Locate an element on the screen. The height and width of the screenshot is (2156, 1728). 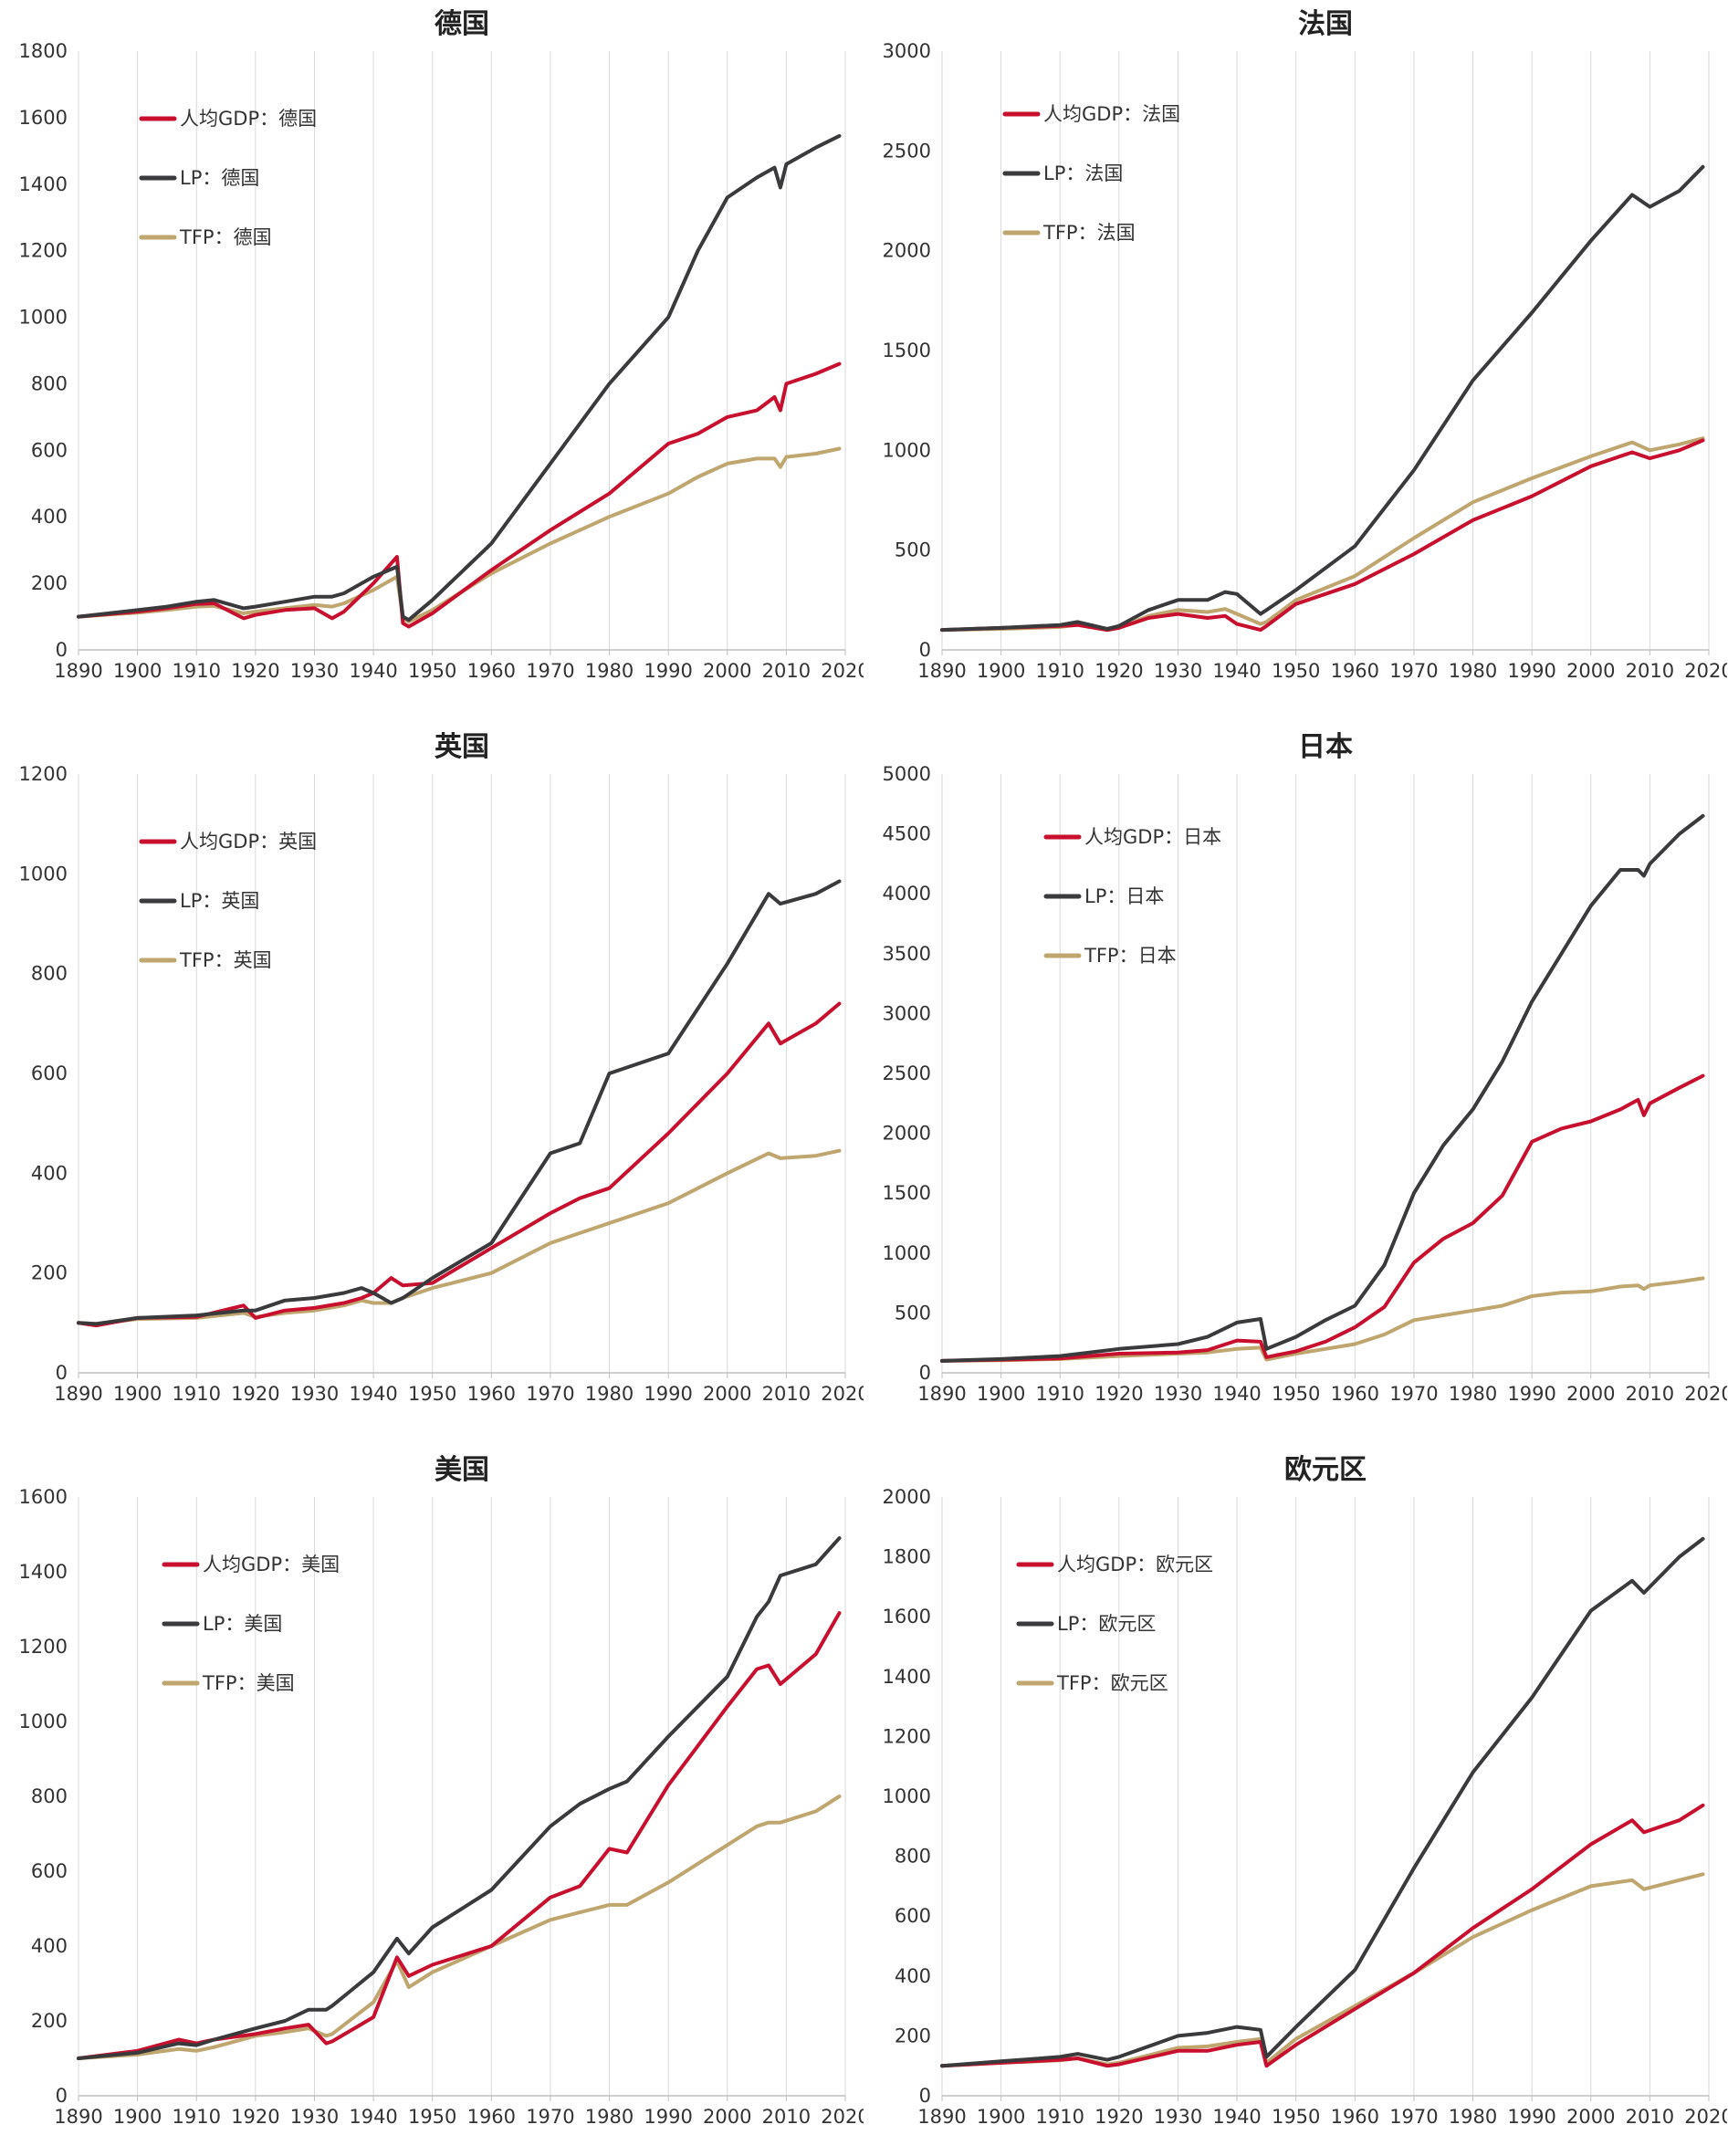
legend-label: TFP：欧元区 is located at coordinates (1112, 1683).